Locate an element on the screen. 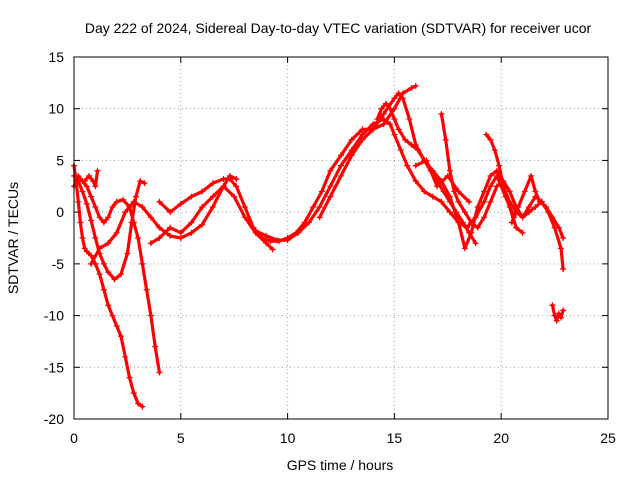 The width and height of the screenshot is (640, 485). x-tick-label: 10 is located at coordinates (288, 438).